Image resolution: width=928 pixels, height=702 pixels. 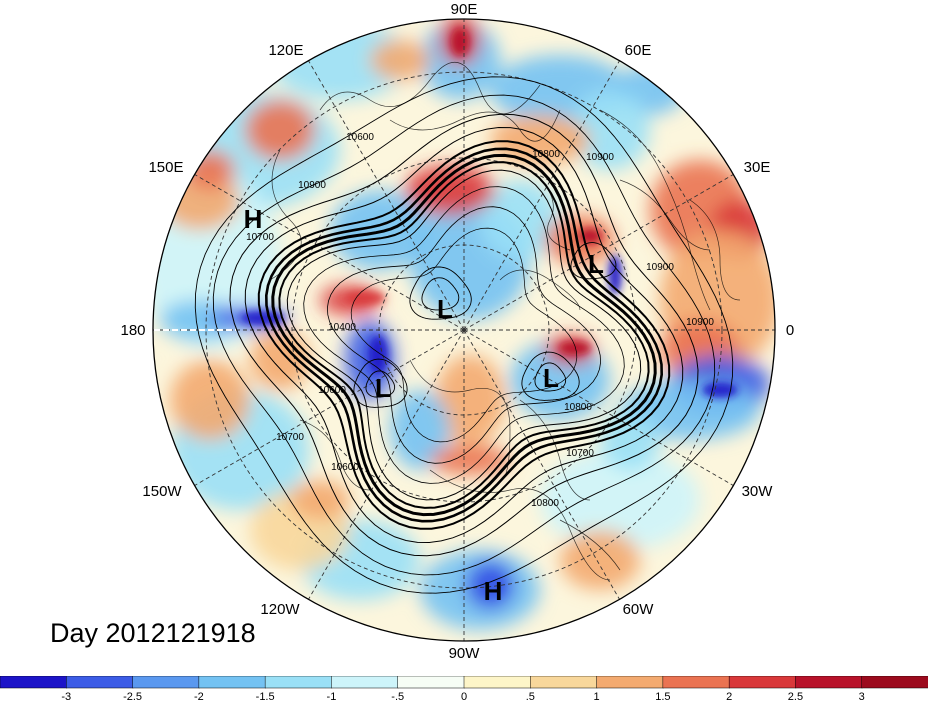 What do you see at coordinates (790, 330) in the screenshot?
I see `longitude-label: 0` at bounding box center [790, 330].